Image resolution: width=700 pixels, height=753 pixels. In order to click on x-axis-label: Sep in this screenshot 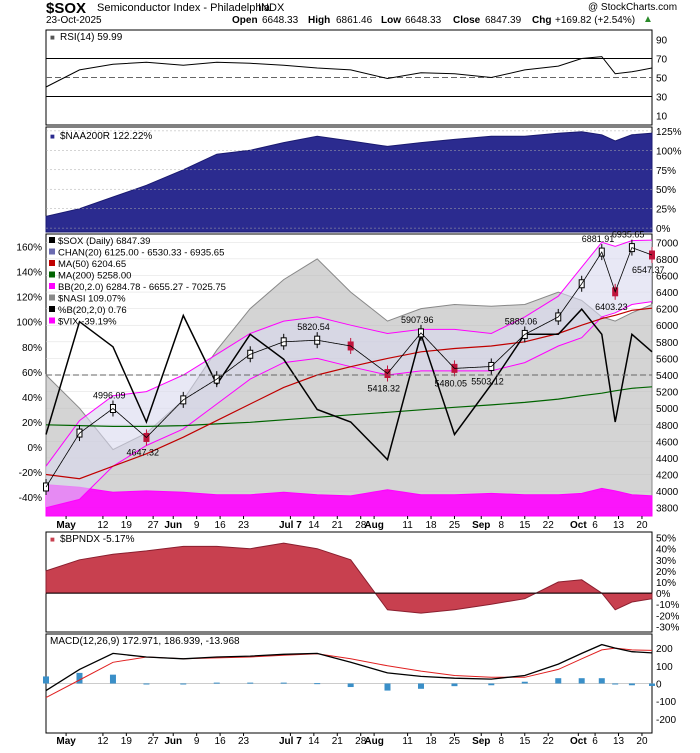, I will do `click(481, 741)`.